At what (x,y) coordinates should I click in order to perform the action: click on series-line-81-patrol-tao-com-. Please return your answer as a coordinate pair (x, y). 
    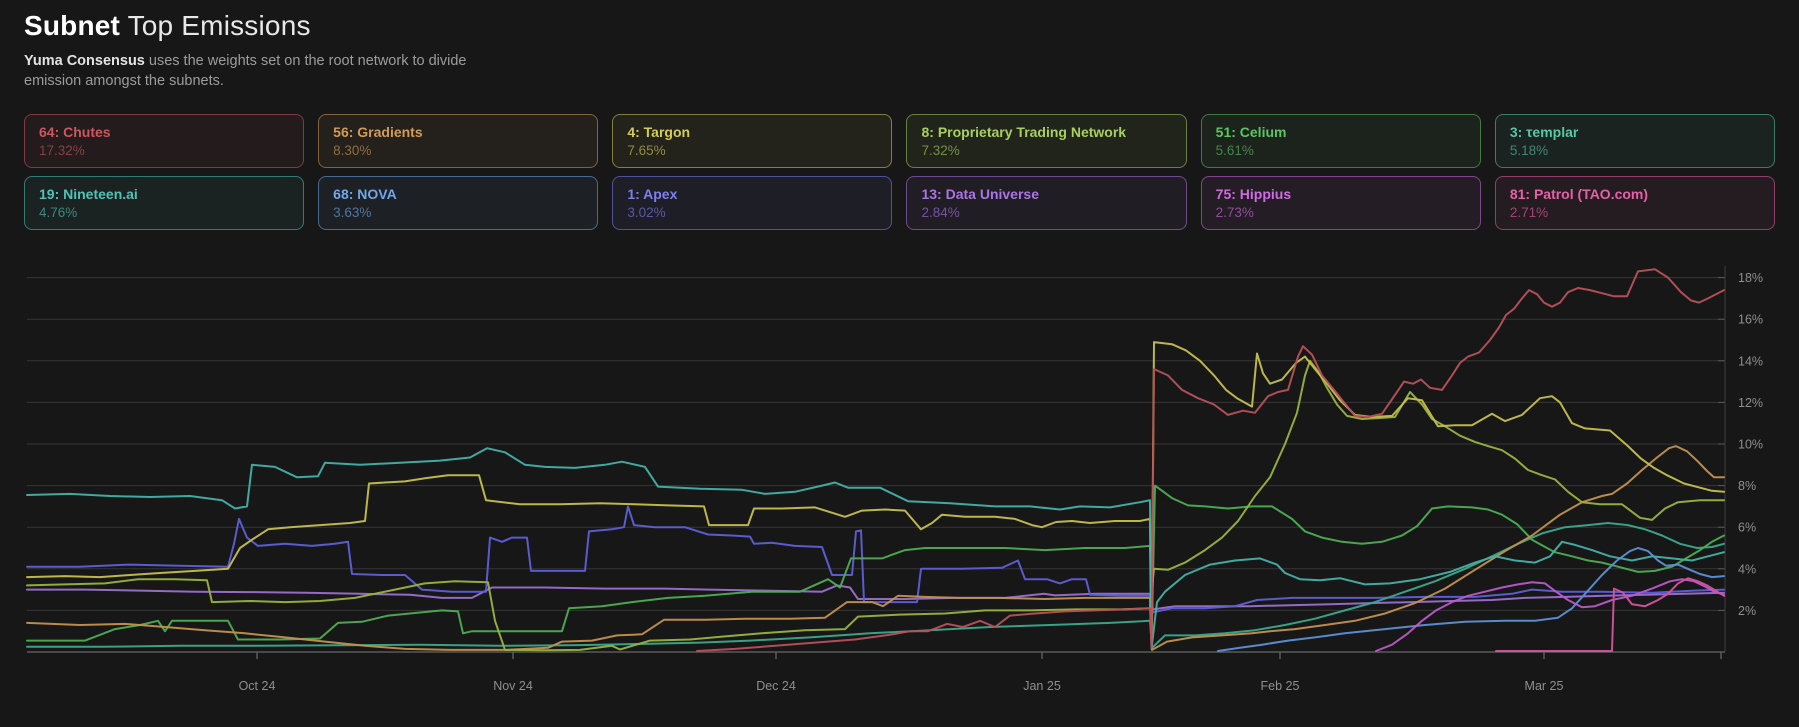
    Looking at the image, I should click on (1610, 614).